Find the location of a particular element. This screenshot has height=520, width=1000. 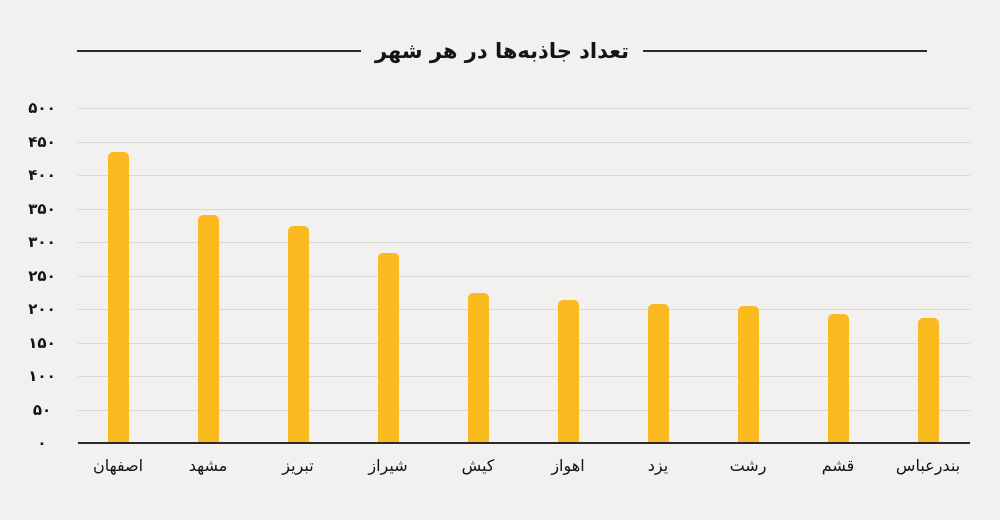

y-axis-tick-label-450: ۴۵۰ is located at coordinates (42, 141).